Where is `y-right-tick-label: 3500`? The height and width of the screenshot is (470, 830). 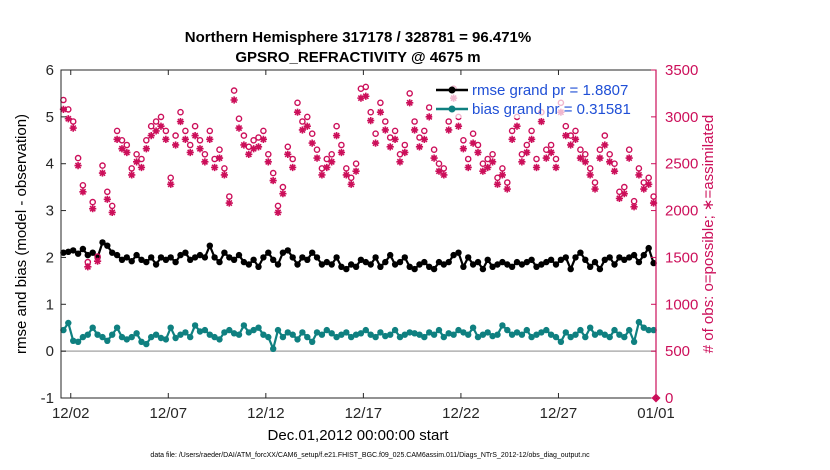 y-right-tick-label: 3500 is located at coordinates (681, 70).